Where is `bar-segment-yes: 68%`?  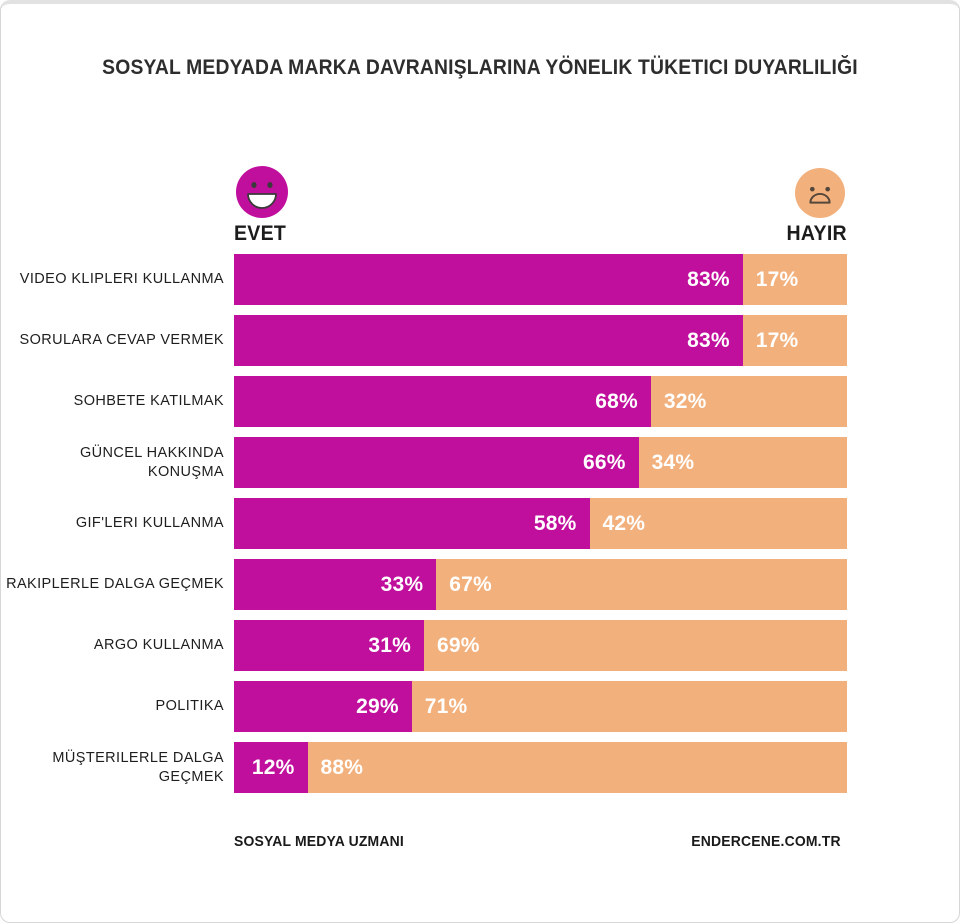 bar-segment-yes: 68% is located at coordinates (442, 401).